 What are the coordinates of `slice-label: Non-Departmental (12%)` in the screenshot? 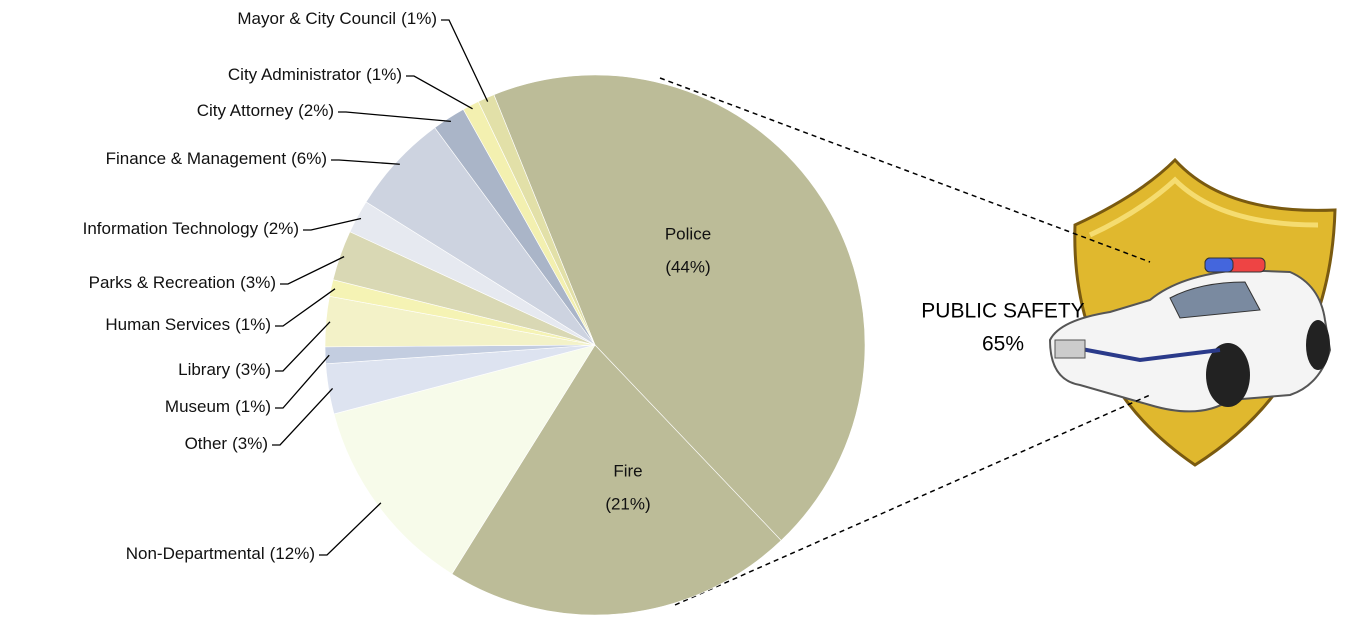 It's located at (220, 553).